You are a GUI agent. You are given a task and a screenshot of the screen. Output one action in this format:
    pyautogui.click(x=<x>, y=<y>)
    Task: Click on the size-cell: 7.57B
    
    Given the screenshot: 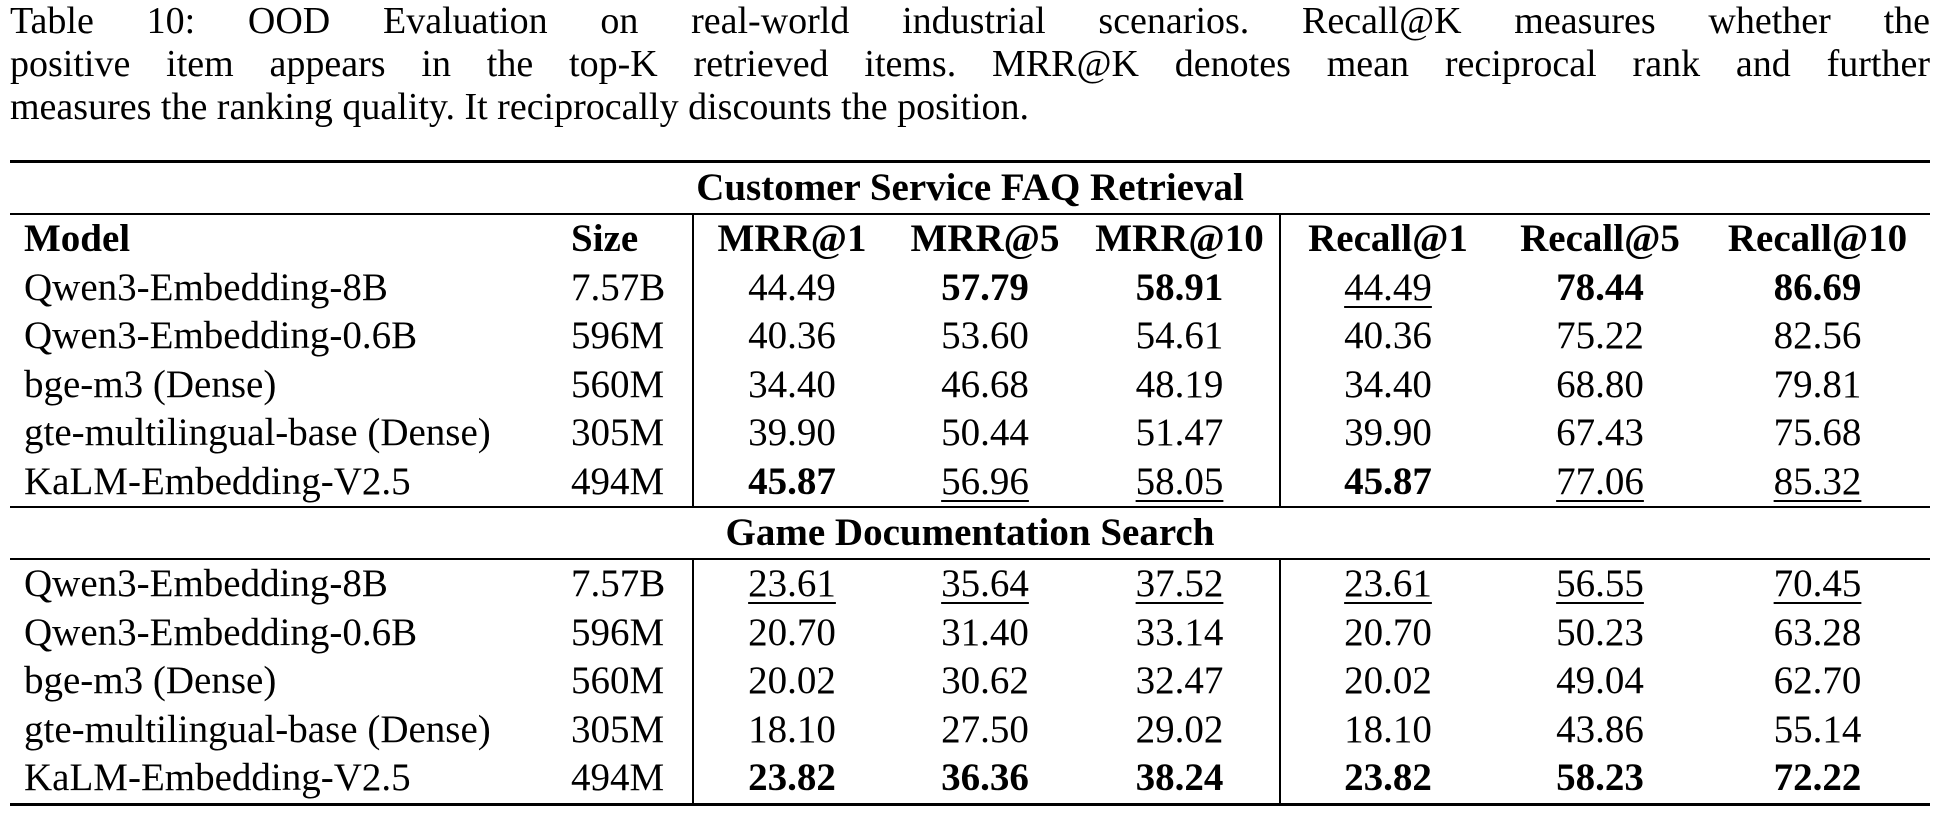 What is the action you would take?
    pyautogui.click(x=618, y=584)
    